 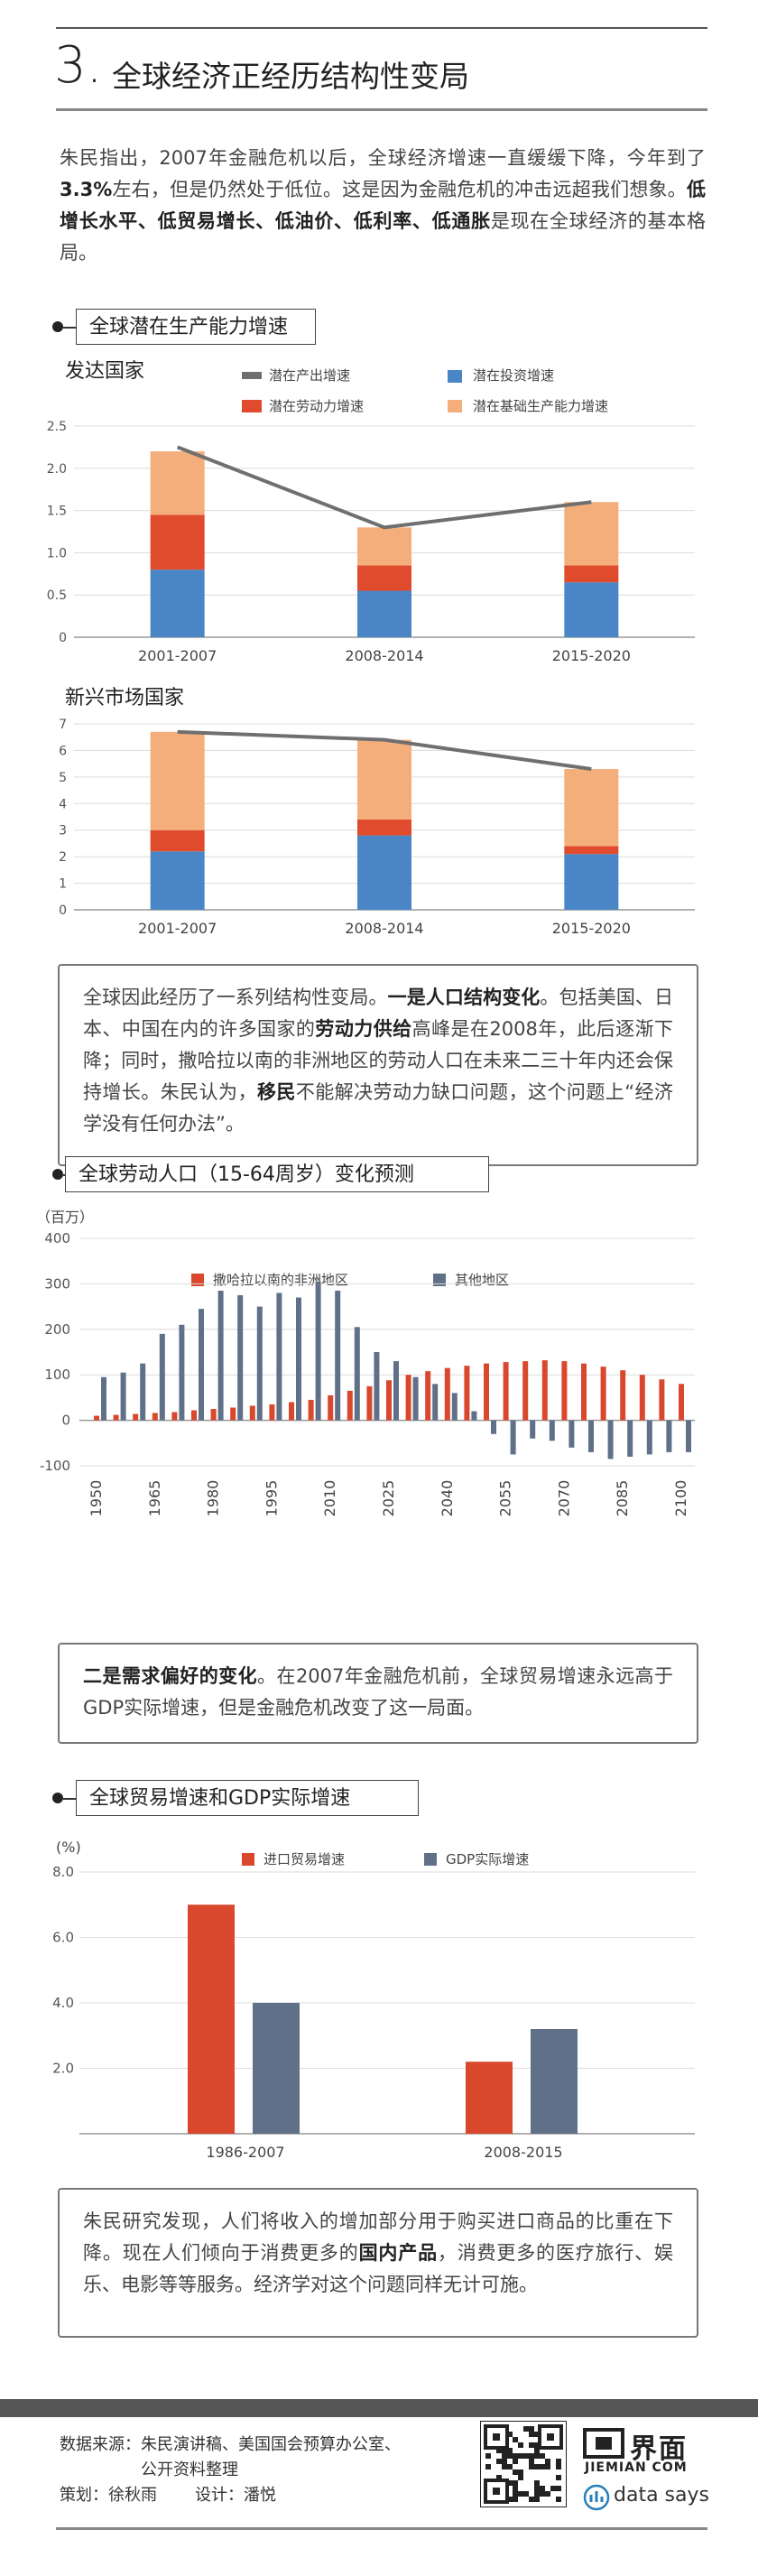 I want to click on x-tick-label: 2070, so click(x=564, y=1498).